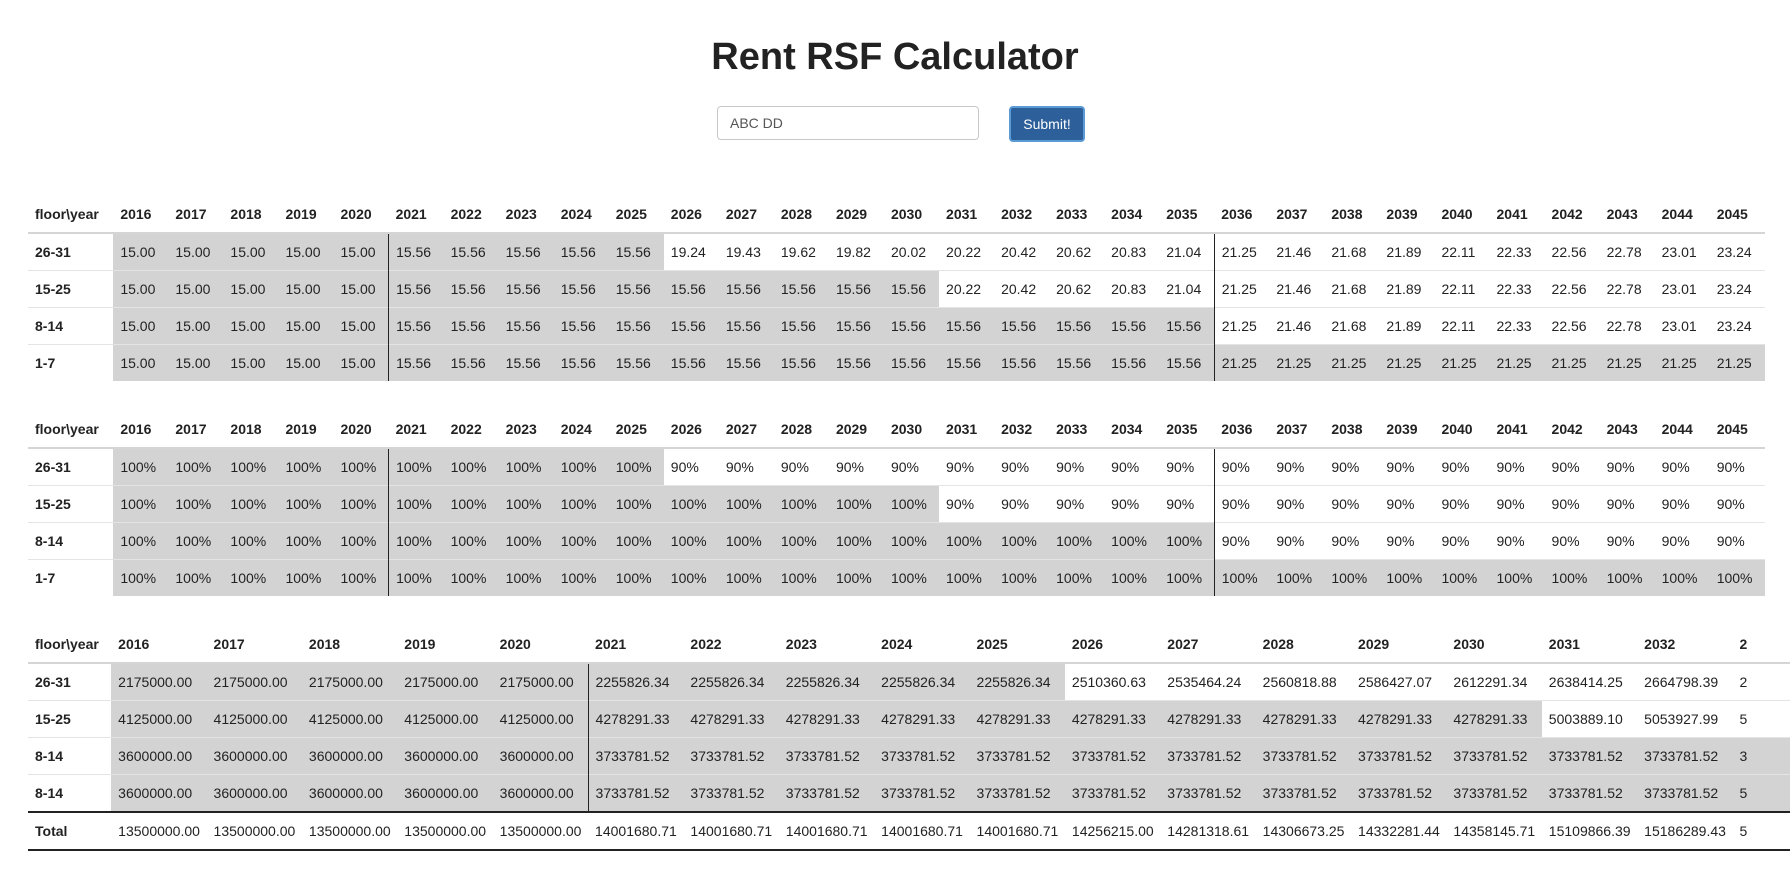 Image resolution: width=1790 pixels, height=891 pixels. Describe the element at coordinates (848, 123) in the screenshot. I see `building-name-input` at that location.